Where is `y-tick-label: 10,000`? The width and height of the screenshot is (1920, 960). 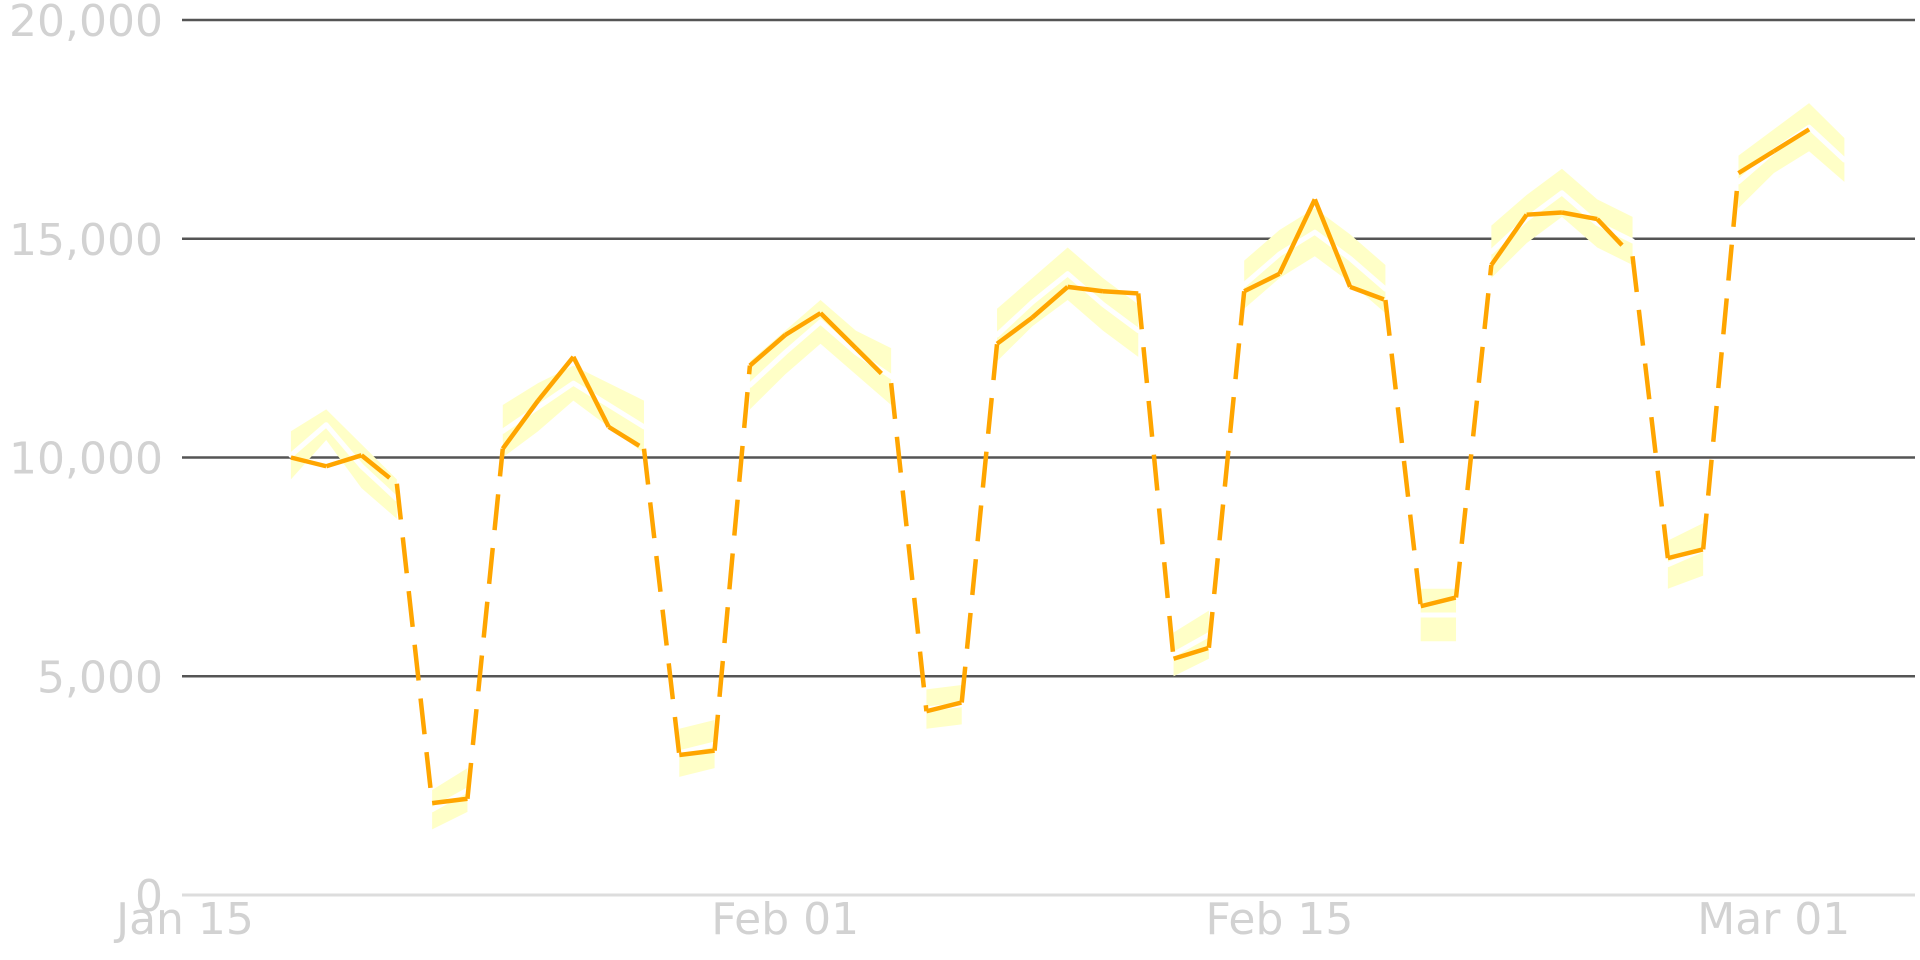
y-tick-label: 10,000 is located at coordinates (86, 459).